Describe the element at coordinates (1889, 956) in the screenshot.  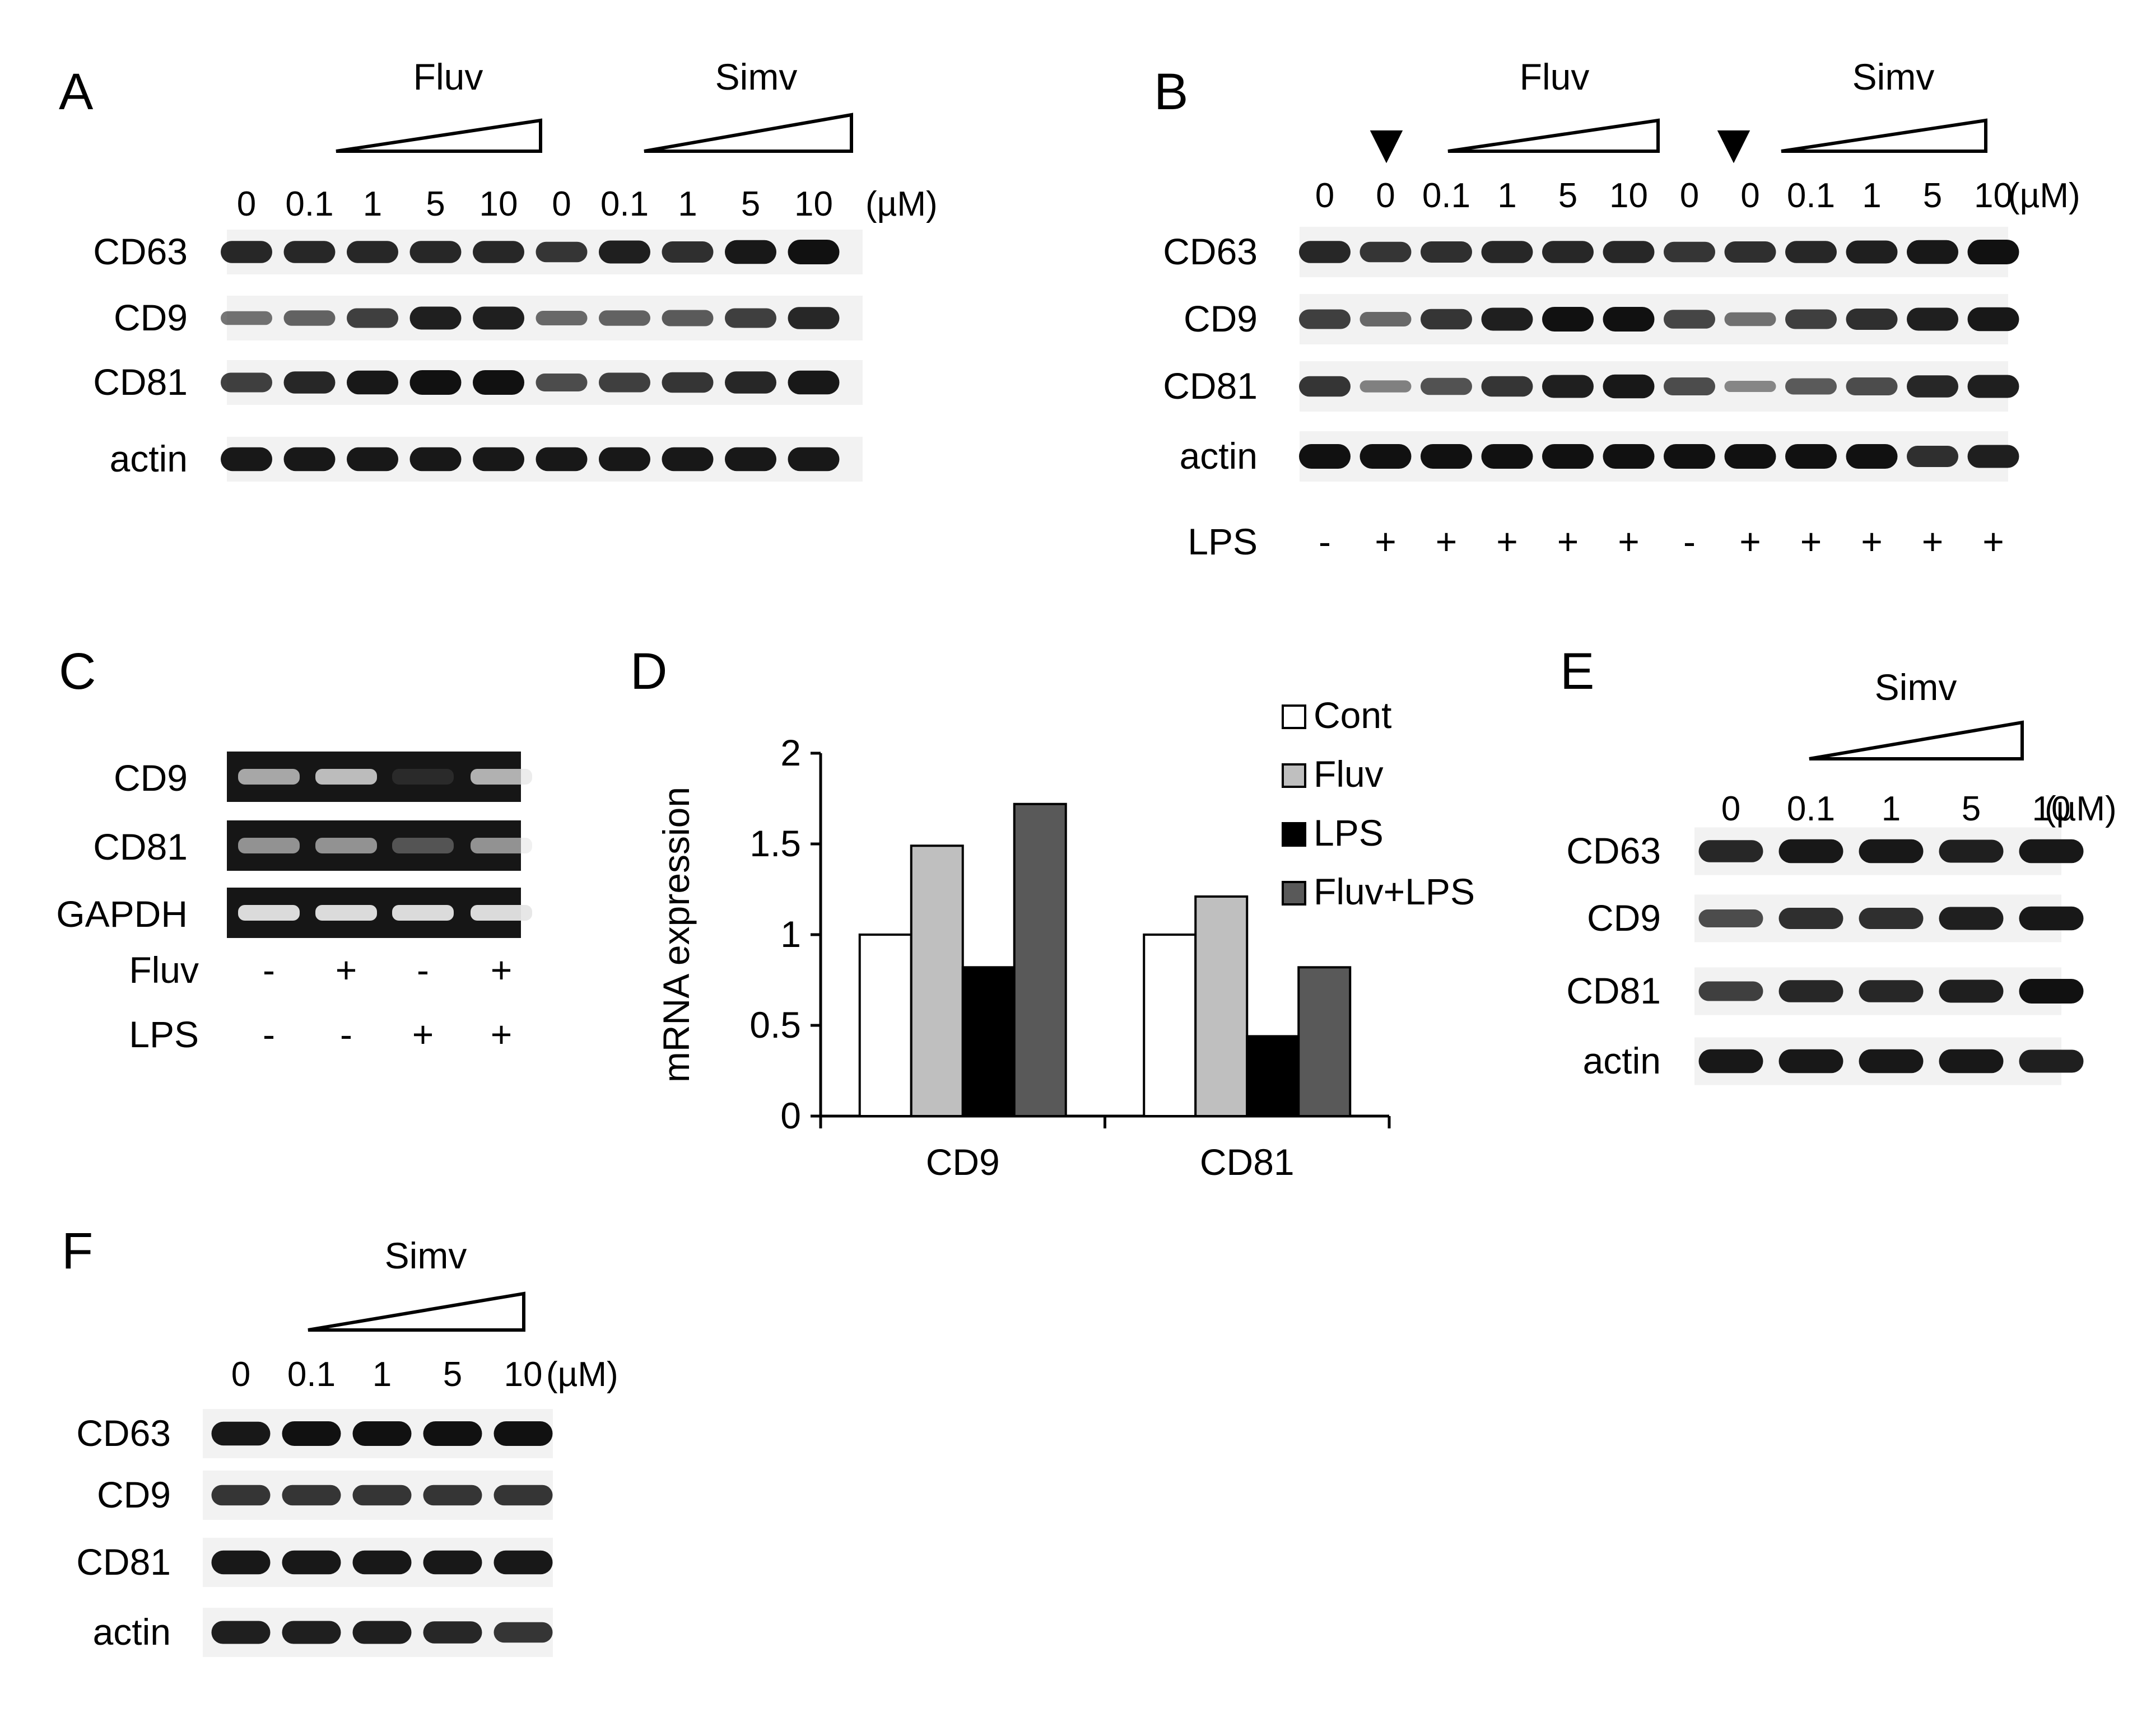
I see `panel-e-blots` at that location.